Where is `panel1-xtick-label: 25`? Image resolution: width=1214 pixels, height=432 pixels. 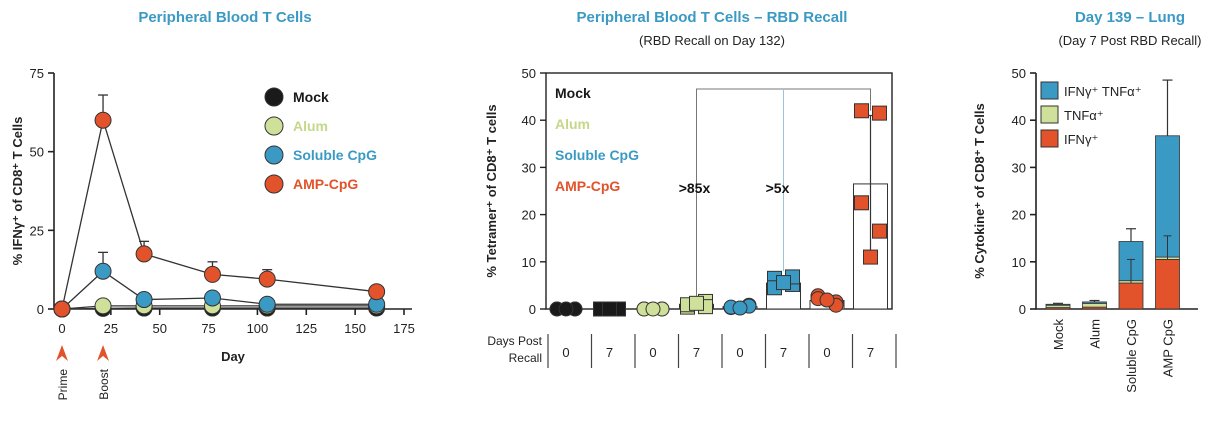
panel1-xtick-label: 25 is located at coordinates (111, 328).